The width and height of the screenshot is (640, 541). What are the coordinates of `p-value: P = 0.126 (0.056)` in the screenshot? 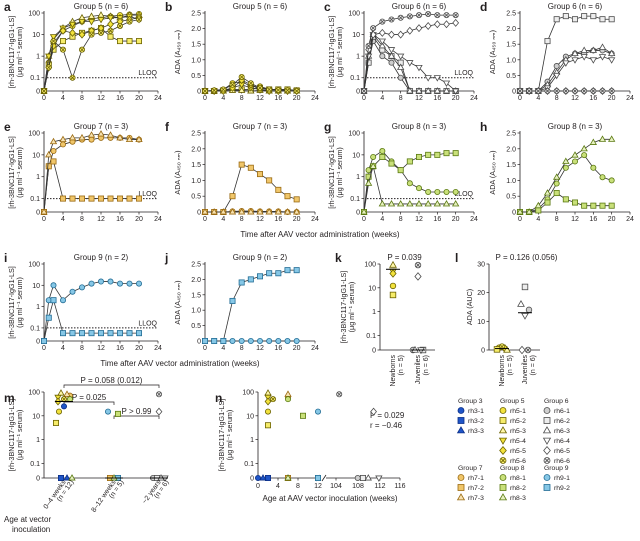 It's located at (527, 257).